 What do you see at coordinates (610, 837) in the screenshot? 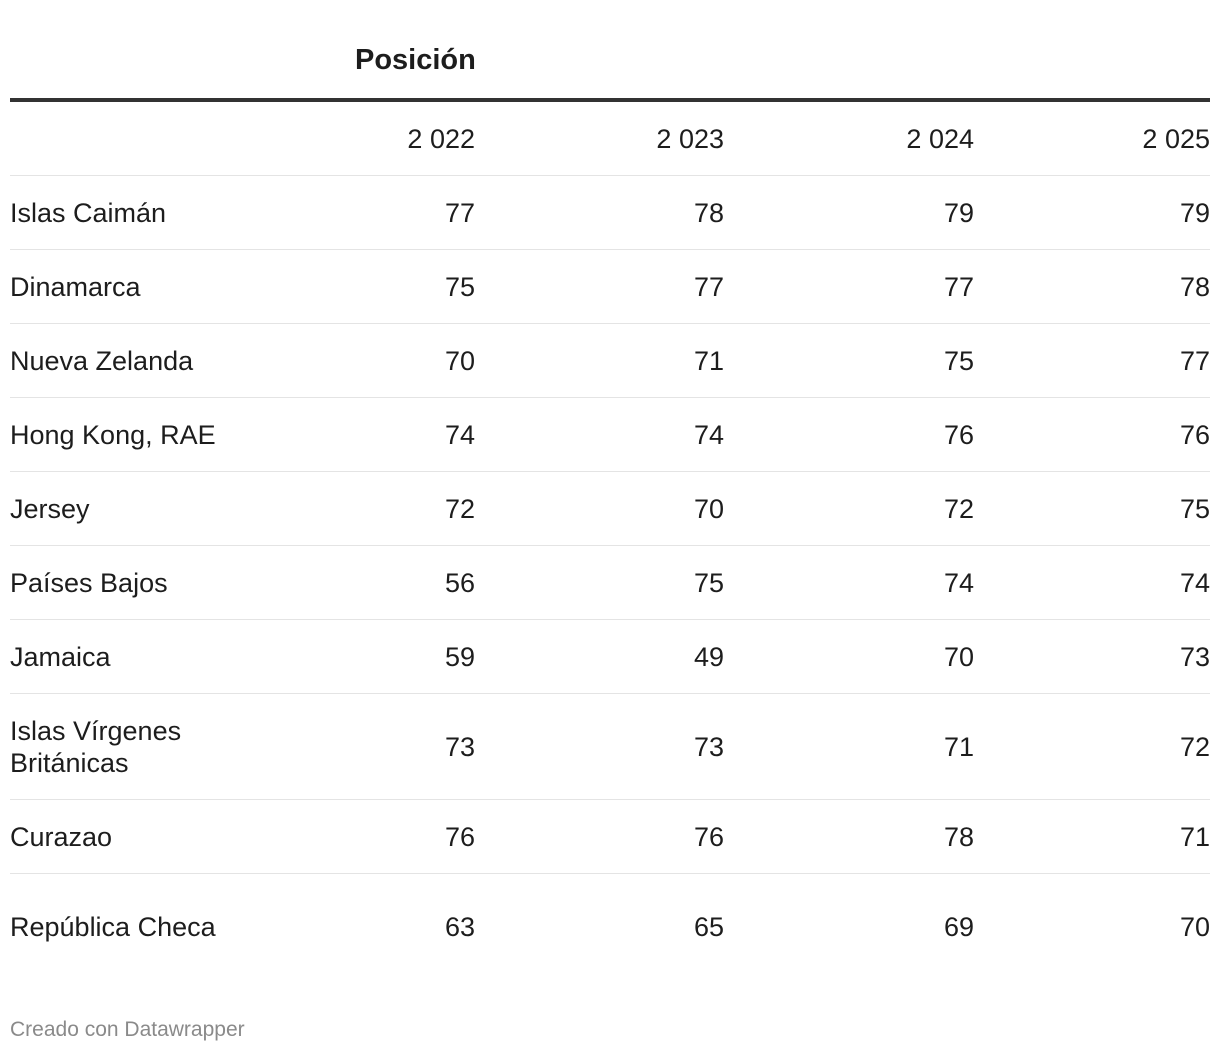
I see `table-row: Curazao 76 76 78 71` at bounding box center [610, 837].